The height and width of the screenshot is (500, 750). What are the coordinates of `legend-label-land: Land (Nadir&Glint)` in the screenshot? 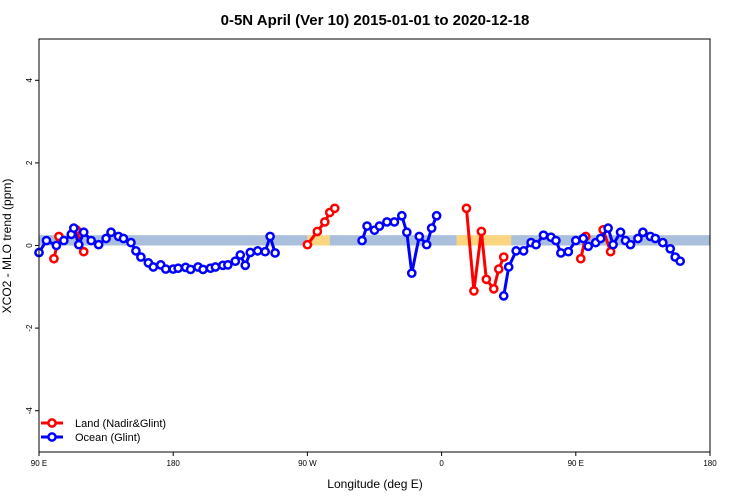 It's located at (120, 424).